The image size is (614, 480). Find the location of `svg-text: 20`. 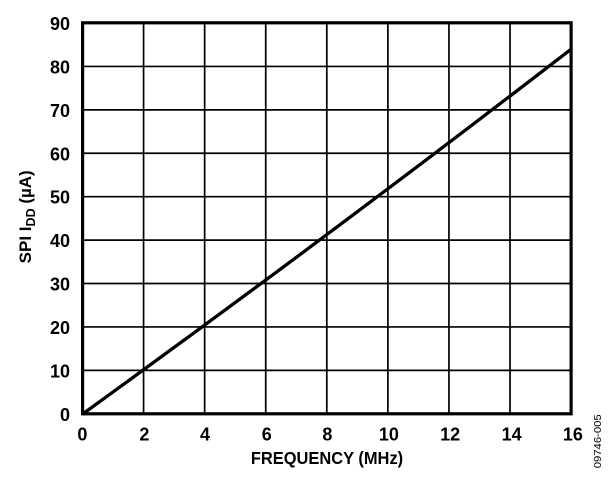

svg-text: 20 is located at coordinates (60, 328).